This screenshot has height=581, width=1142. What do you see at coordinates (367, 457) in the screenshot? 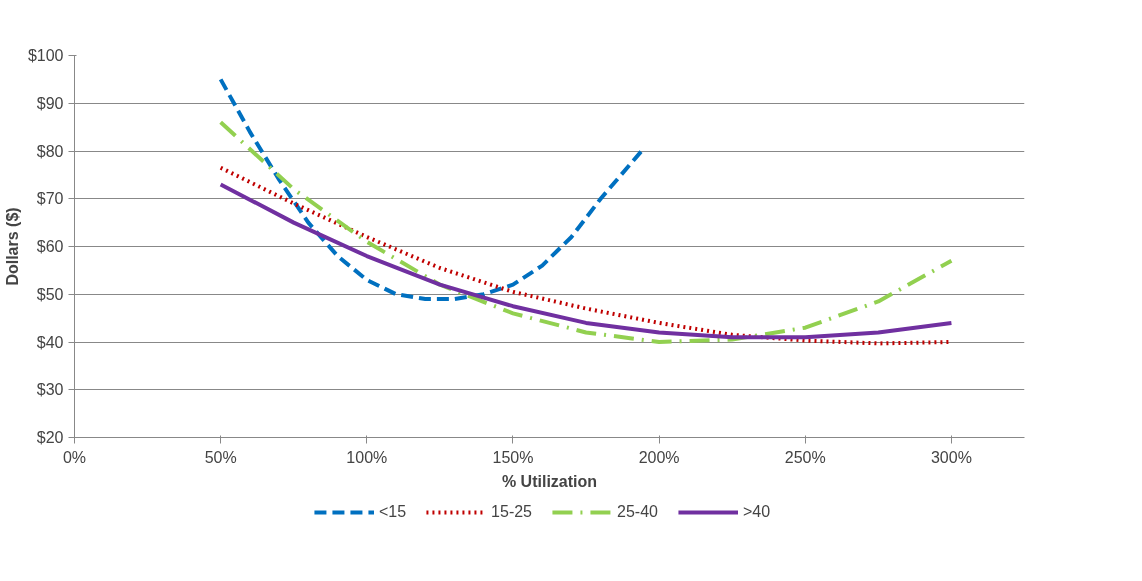
I see `x-tick-label: 100%` at bounding box center [367, 457].